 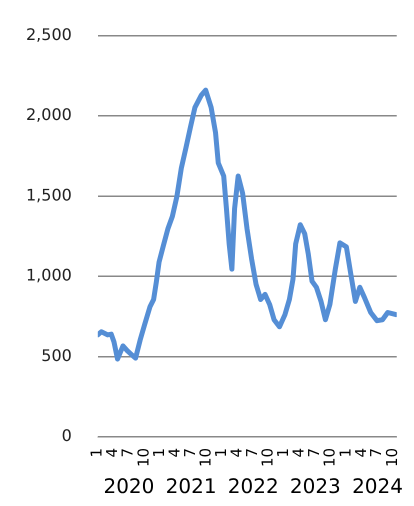 What do you see at coordinates (49, 275) in the screenshot?
I see `y-tick-label: 1,000` at bounding box center [49, 275].